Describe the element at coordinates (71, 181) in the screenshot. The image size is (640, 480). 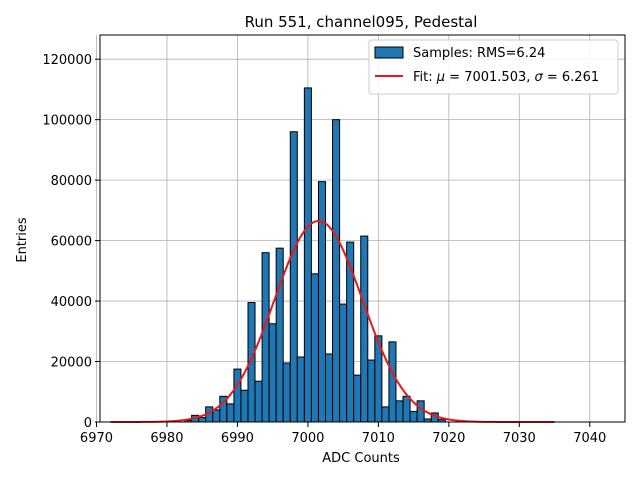
I see `y-tick-label: 80000` at that location.